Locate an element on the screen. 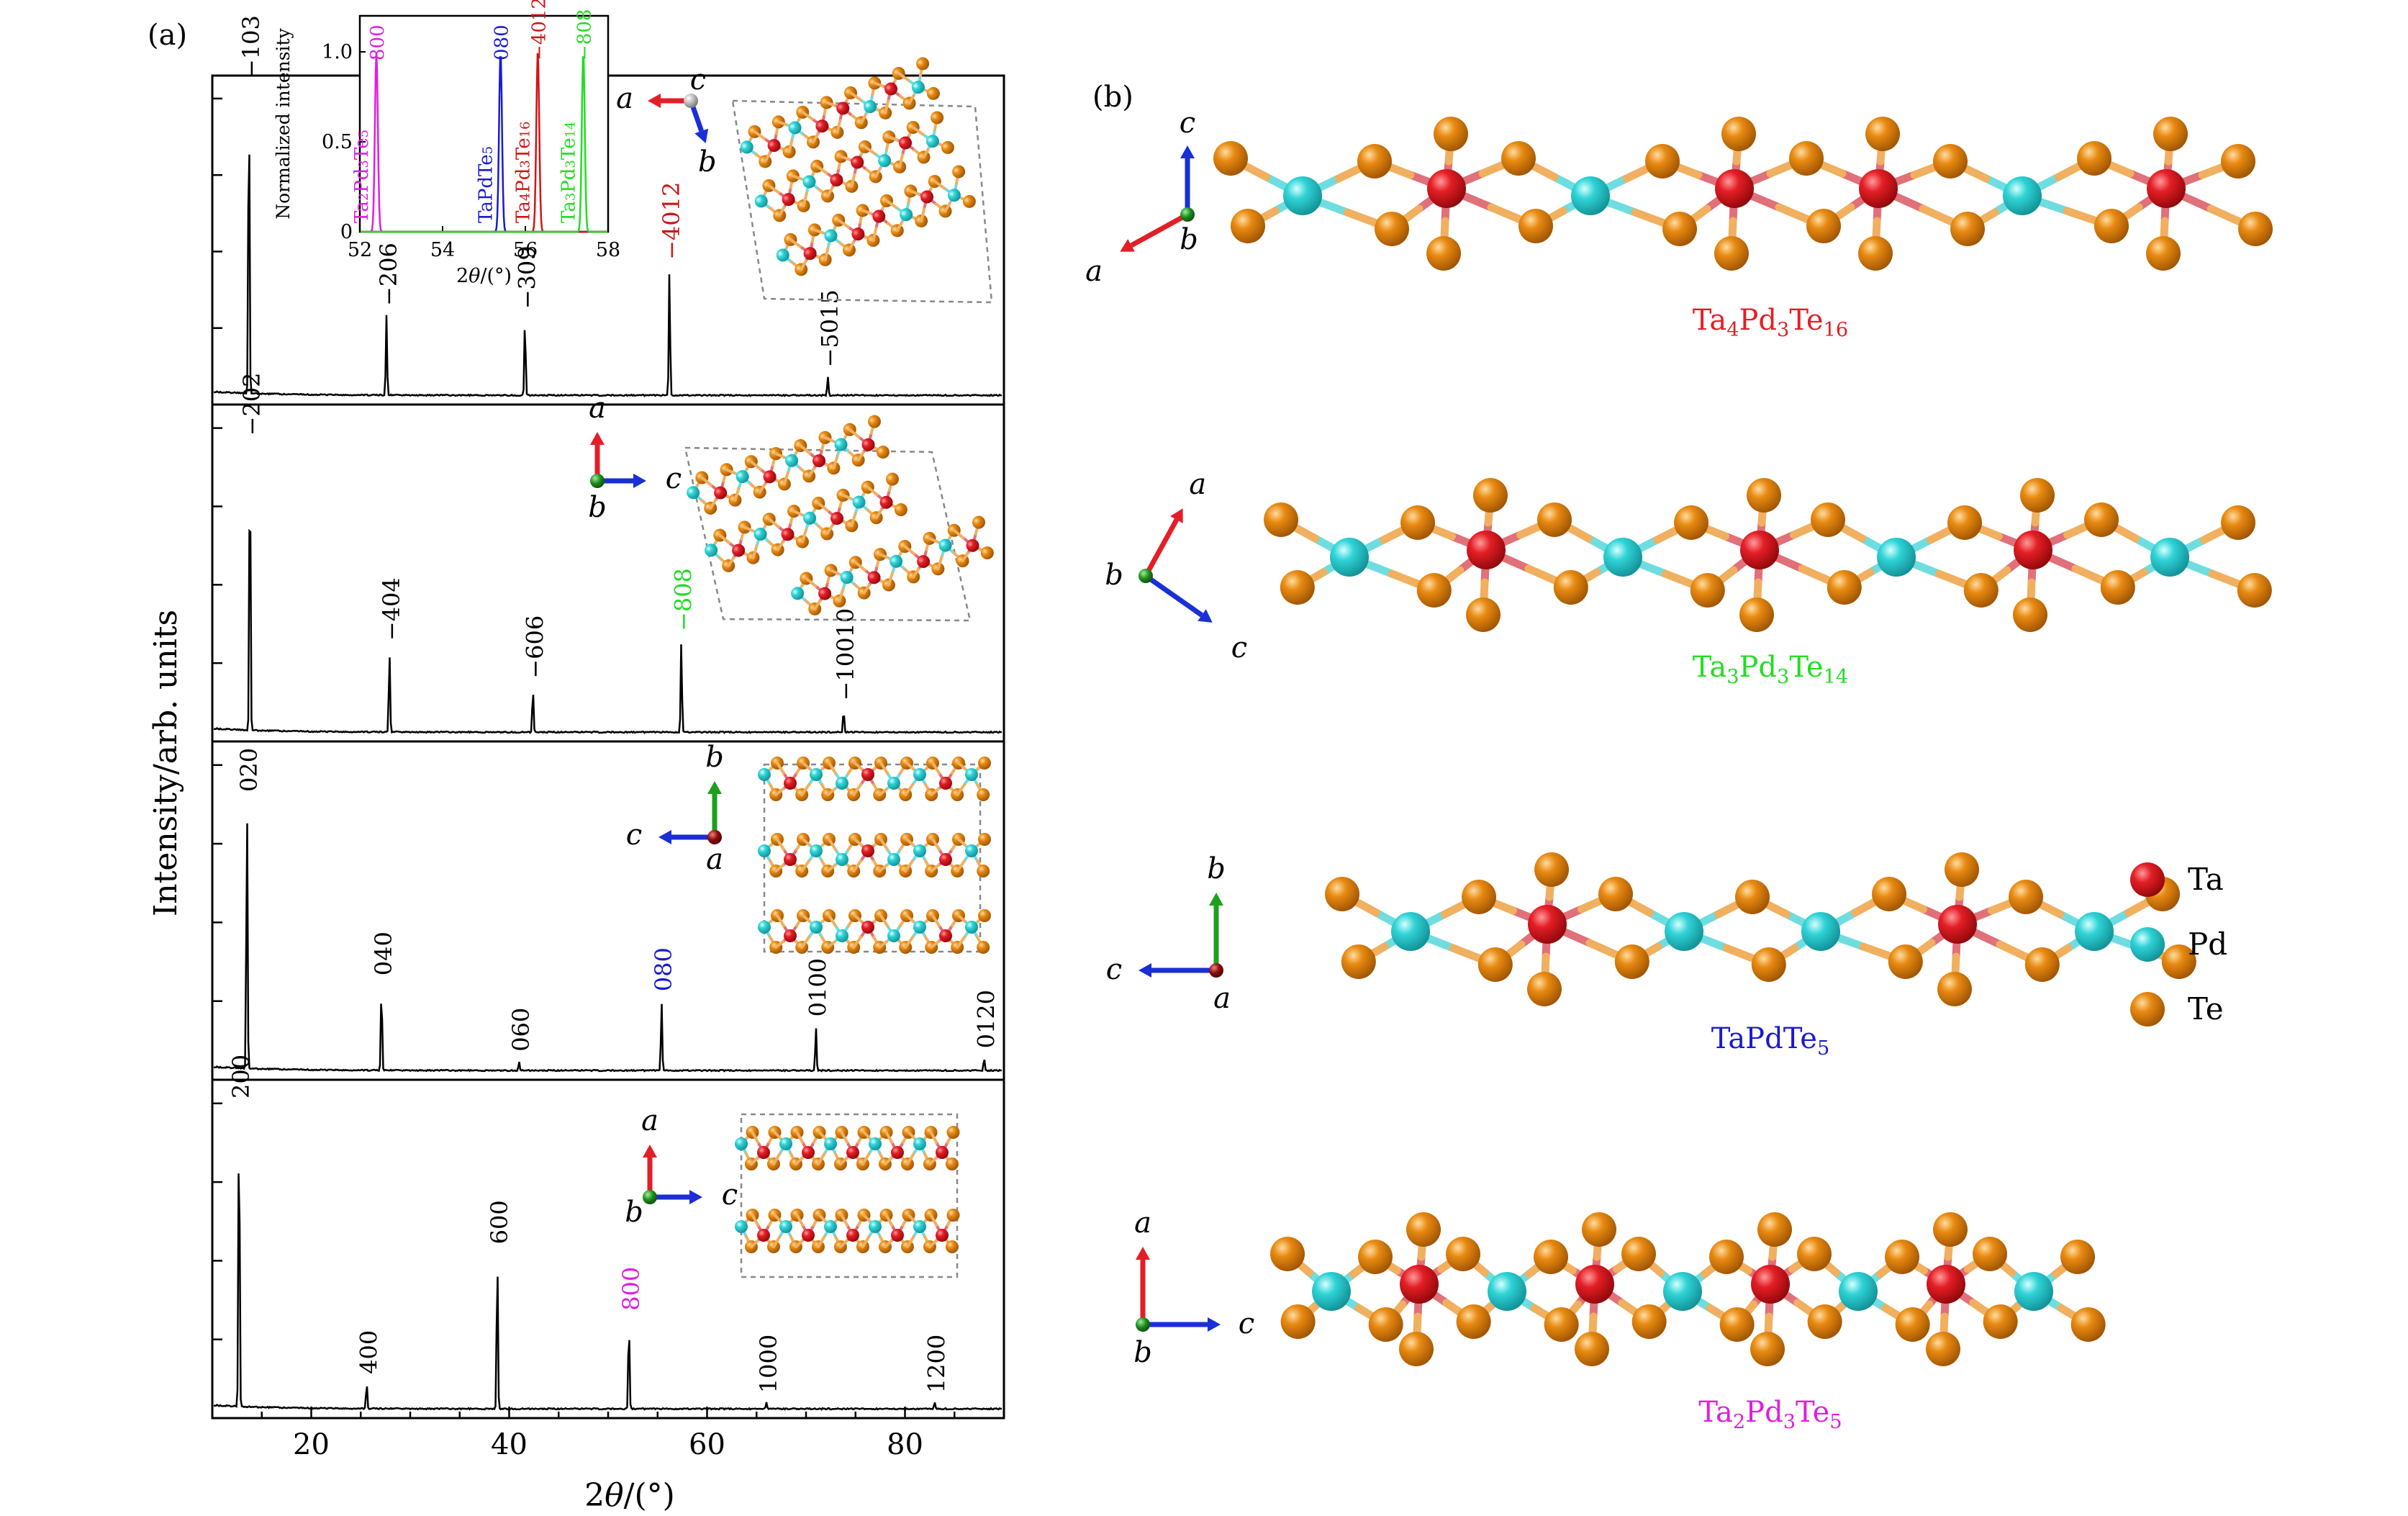 This screenshot has height=1516, width=2408. axes-triad-Ta3Pd3Te14: a c b is located at coordinates (1176, 566).